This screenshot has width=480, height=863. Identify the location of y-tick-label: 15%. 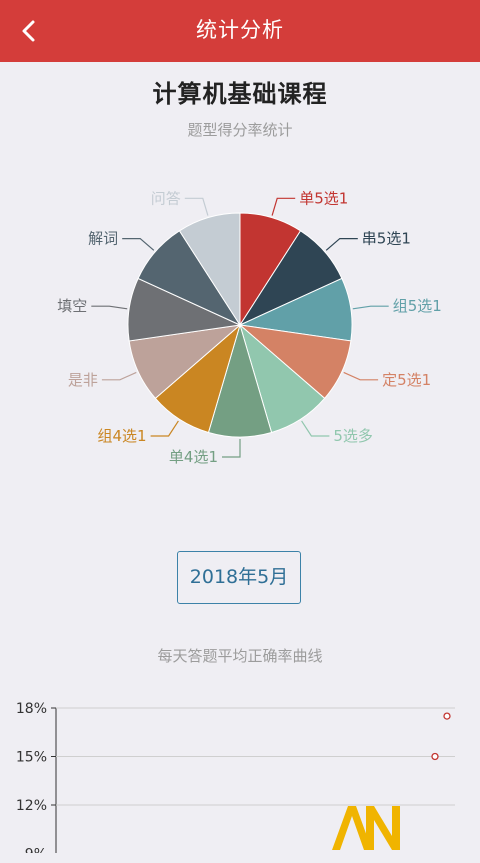
(31, 758).